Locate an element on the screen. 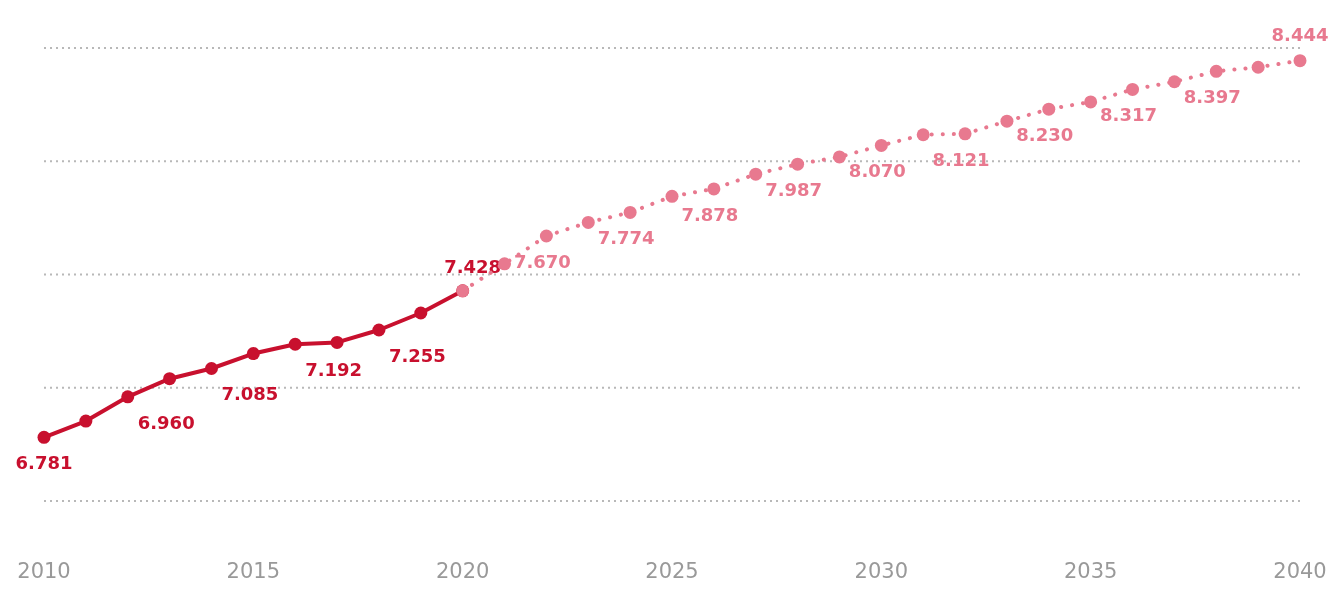 This screenshot has width=1344, height=592. data-label: 7.774 is located at coordinates (626, 238).